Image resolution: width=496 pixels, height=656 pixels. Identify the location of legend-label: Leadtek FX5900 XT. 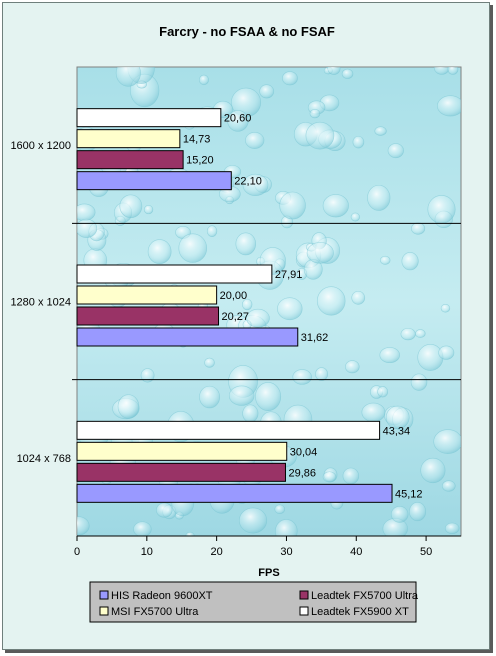
(360, 612).